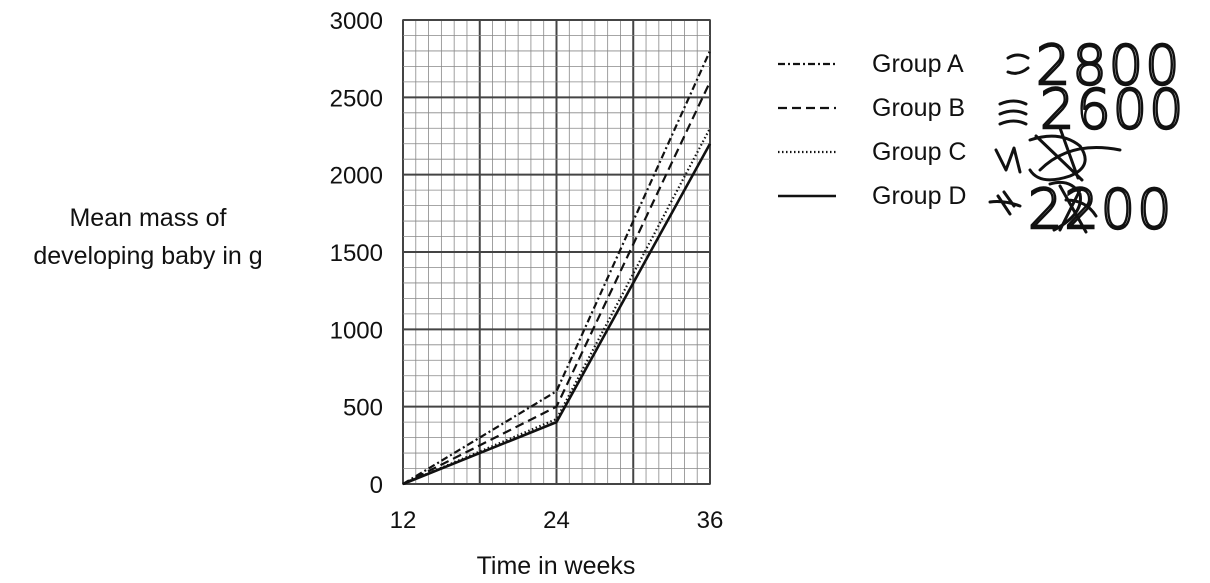 The height and width of the screenshot is (583, 1210). I want to click on x-axis-label: Time in weeks, so click(556, 566).